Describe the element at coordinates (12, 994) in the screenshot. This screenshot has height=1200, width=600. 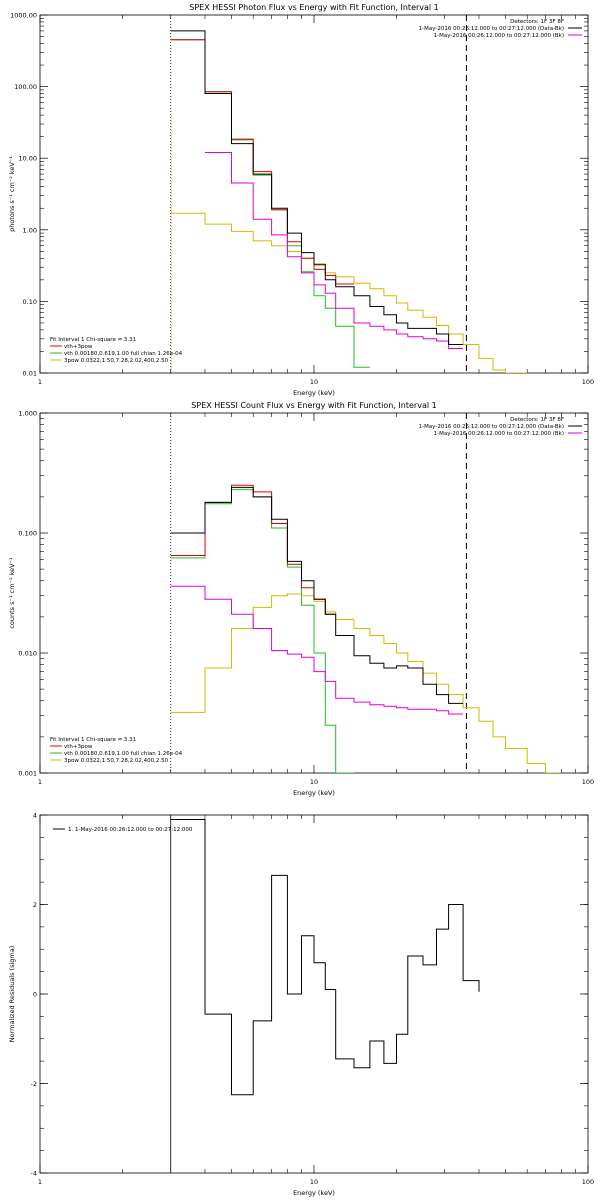
I see `y-axis-label: Normalized Residuals (sigma)` at that location.